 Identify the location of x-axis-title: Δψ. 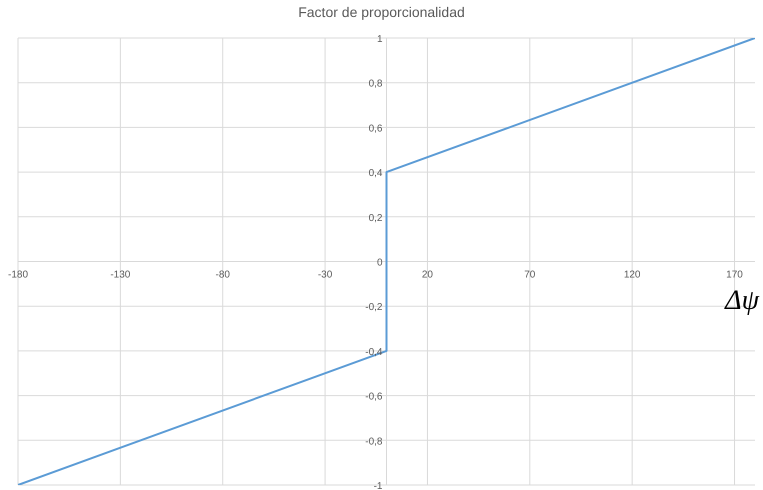
(742, 301).